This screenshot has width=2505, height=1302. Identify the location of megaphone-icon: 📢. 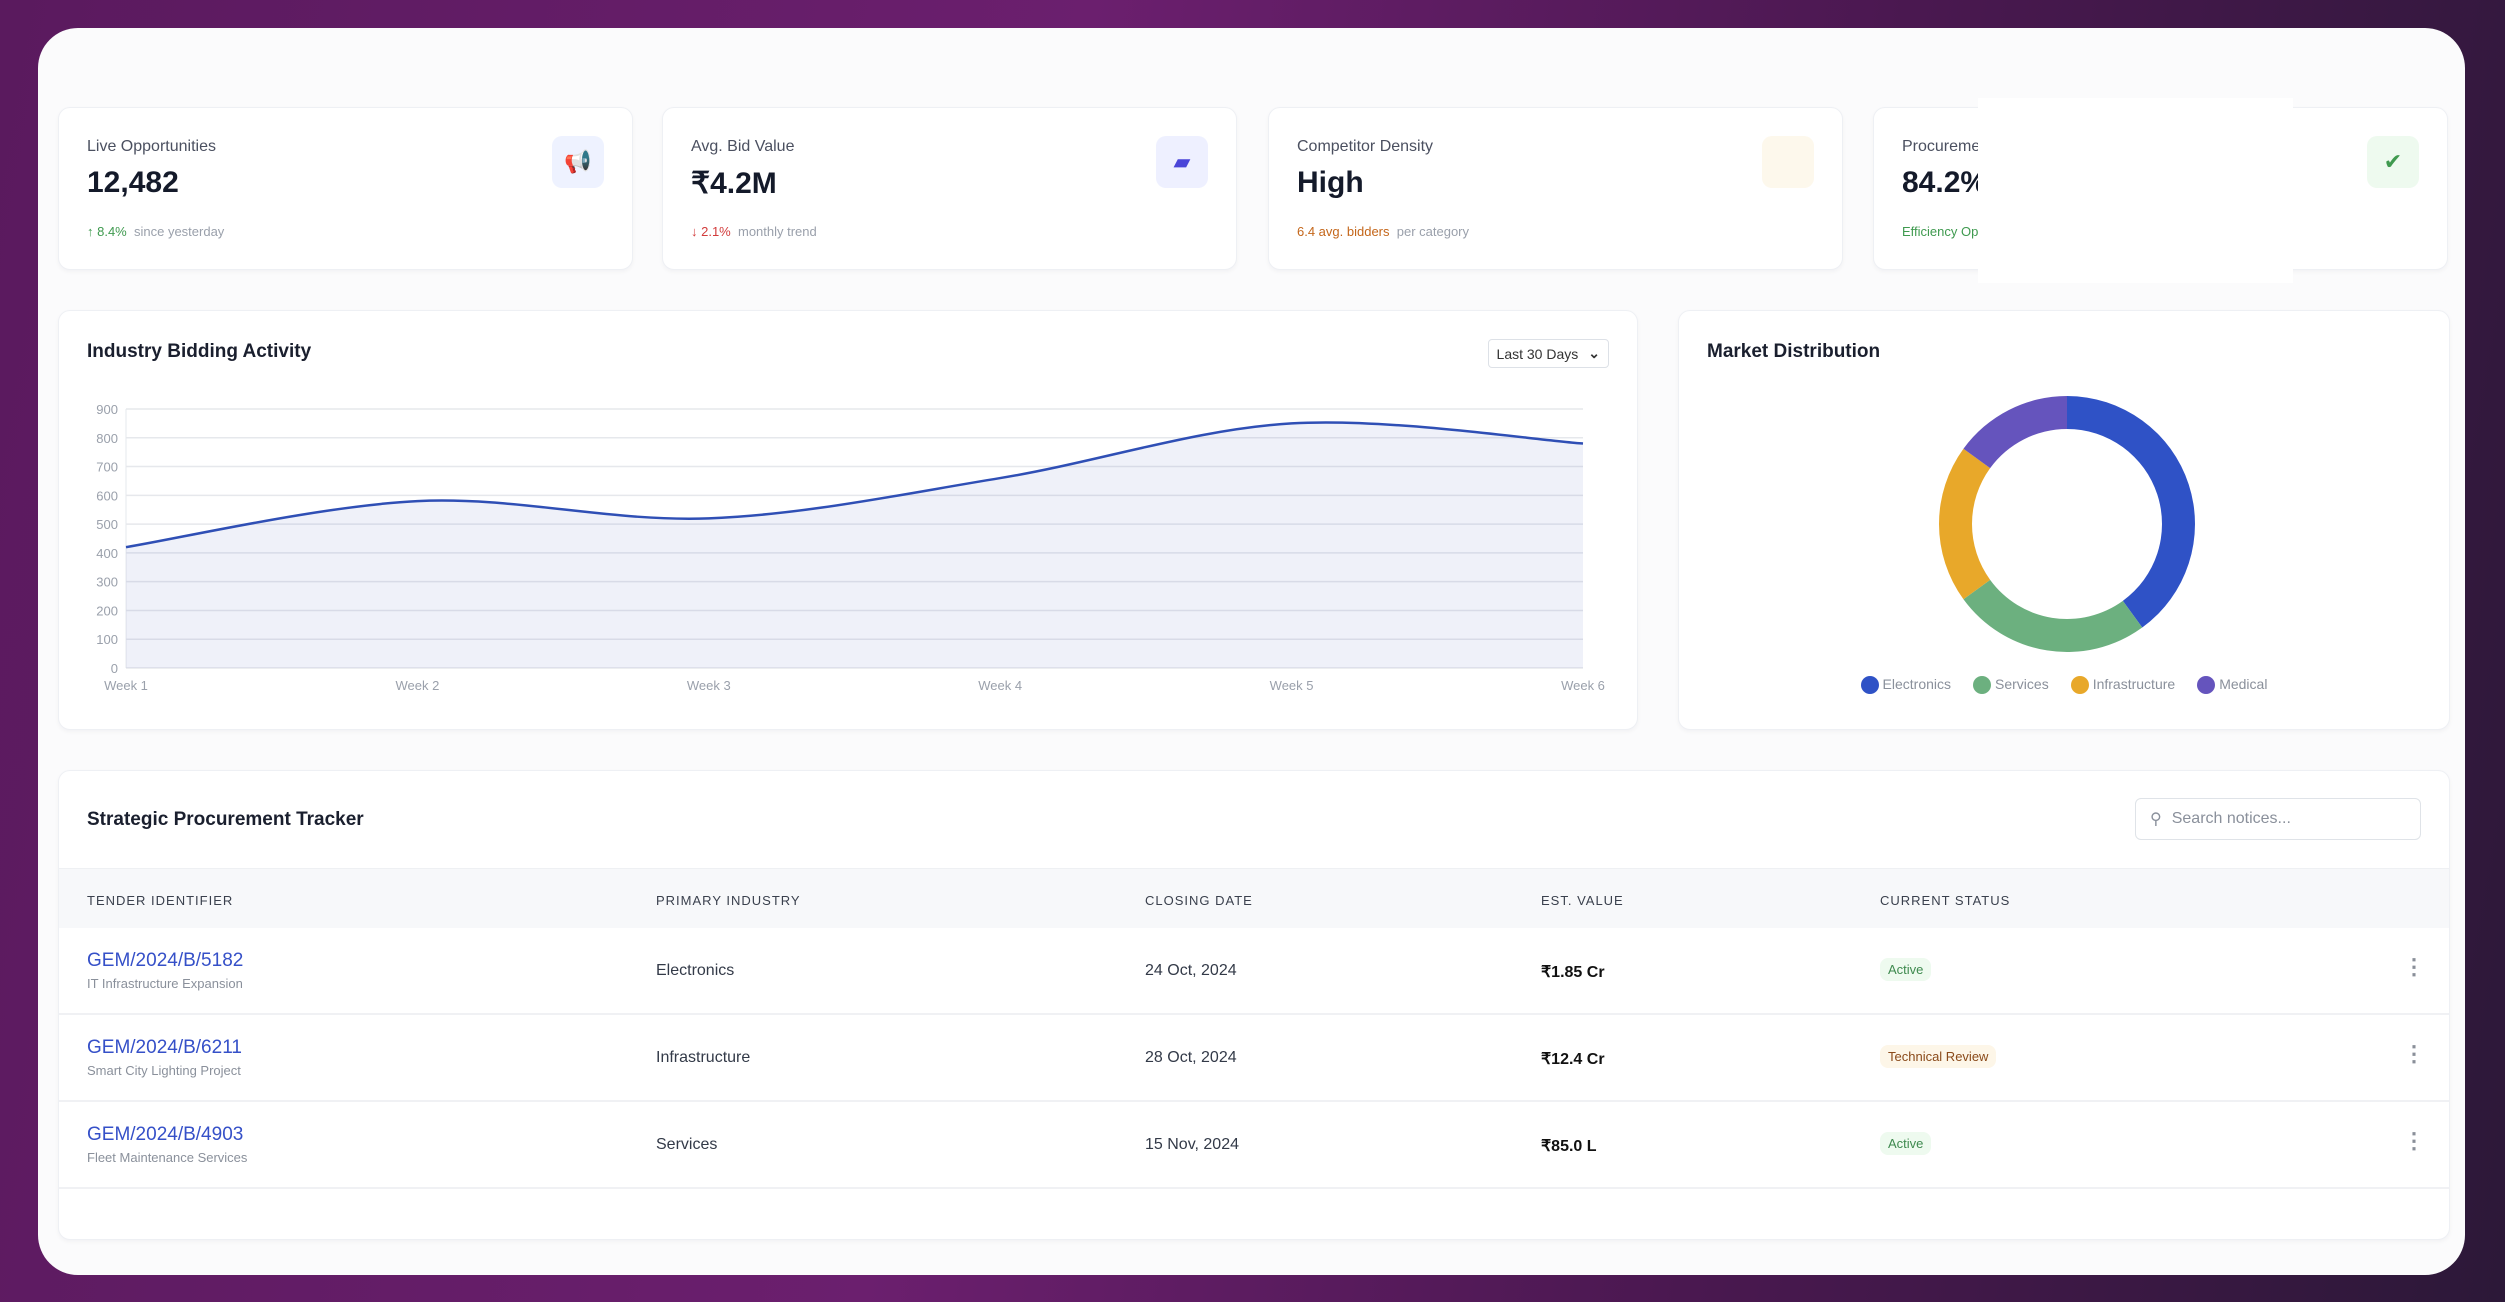
(578, 162).